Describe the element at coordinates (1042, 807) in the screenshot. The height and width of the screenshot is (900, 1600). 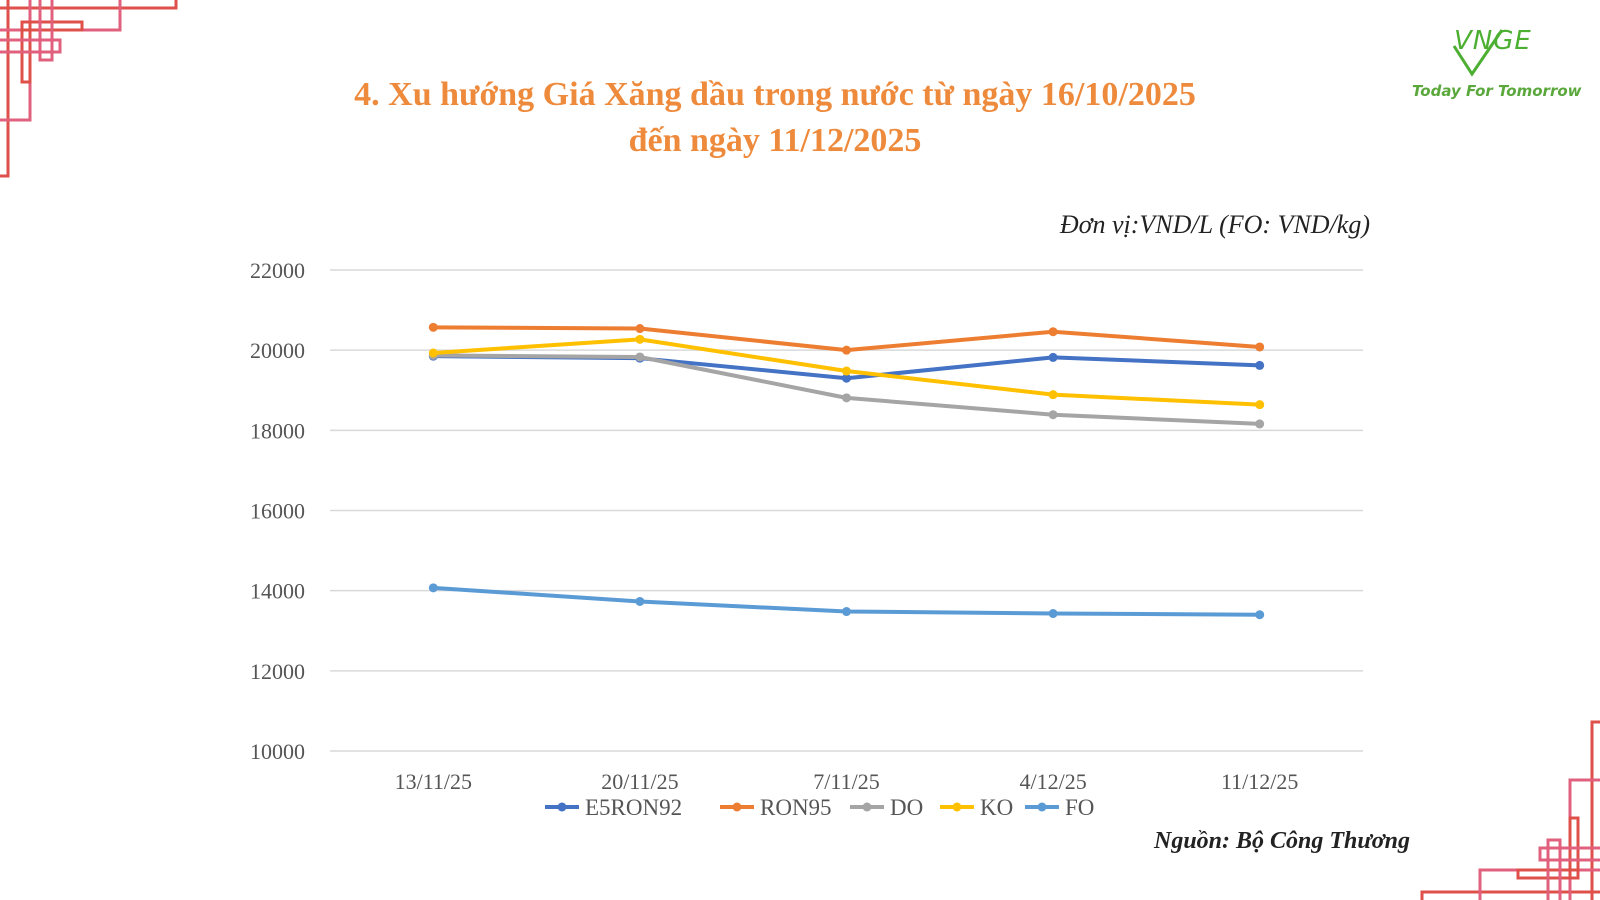
I see `legend-marker-fo` at that location.